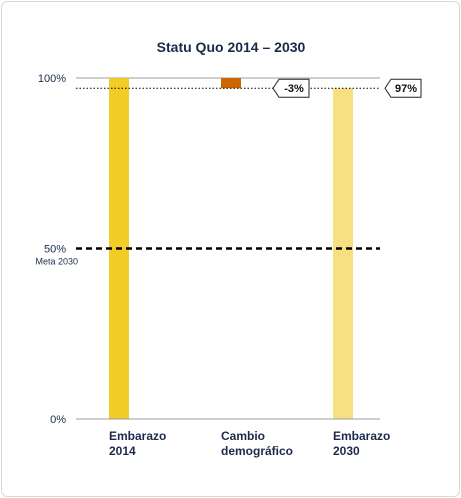 The image size is (461, 498). I want to click on data-labels: -3% 97%, so click(347, 88).